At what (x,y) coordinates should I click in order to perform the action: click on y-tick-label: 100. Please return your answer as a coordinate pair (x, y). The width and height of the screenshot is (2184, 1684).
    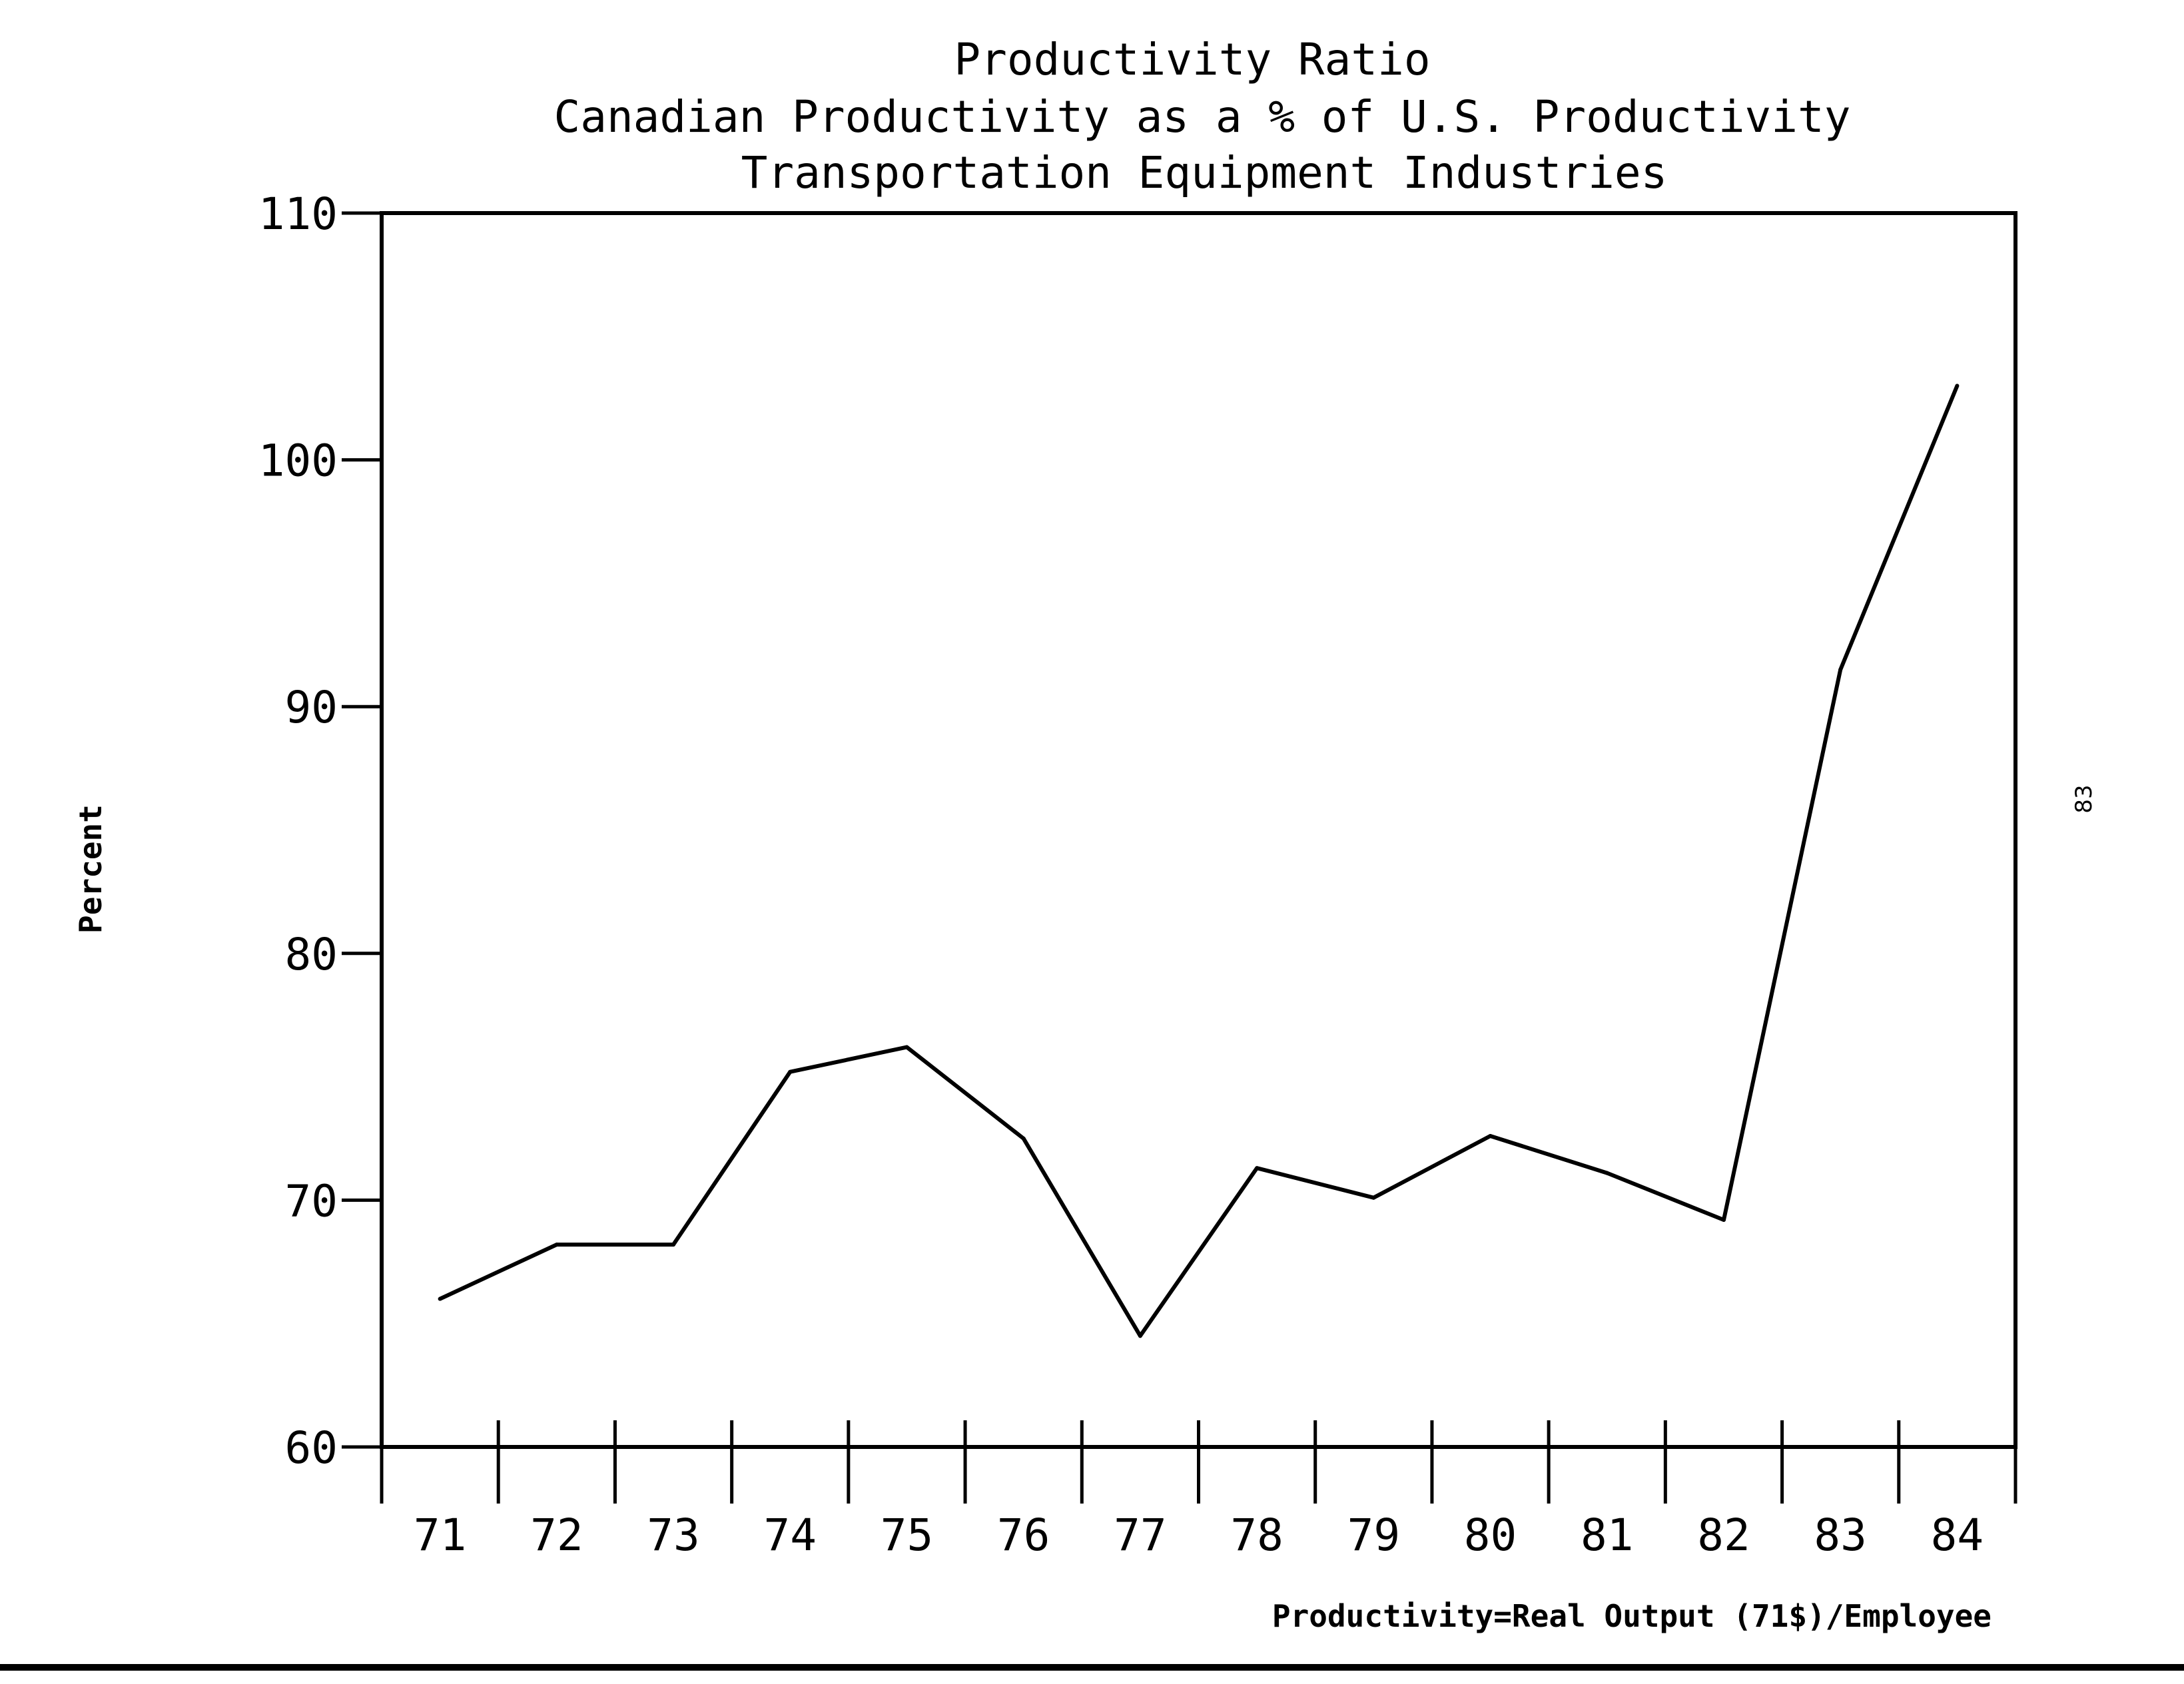
    Looking at the image, I should click on (298, 461).